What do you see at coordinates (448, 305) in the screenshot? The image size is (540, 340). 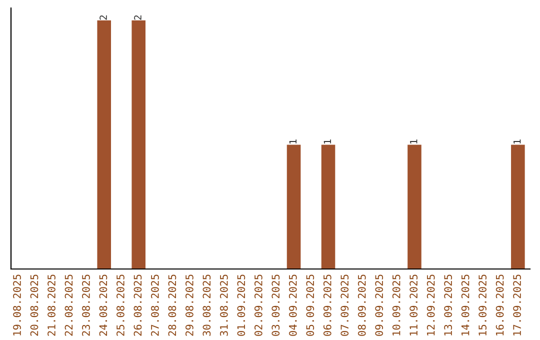 I see `x-tick-label: 13.09.2025` at bounding box center [448, 305].